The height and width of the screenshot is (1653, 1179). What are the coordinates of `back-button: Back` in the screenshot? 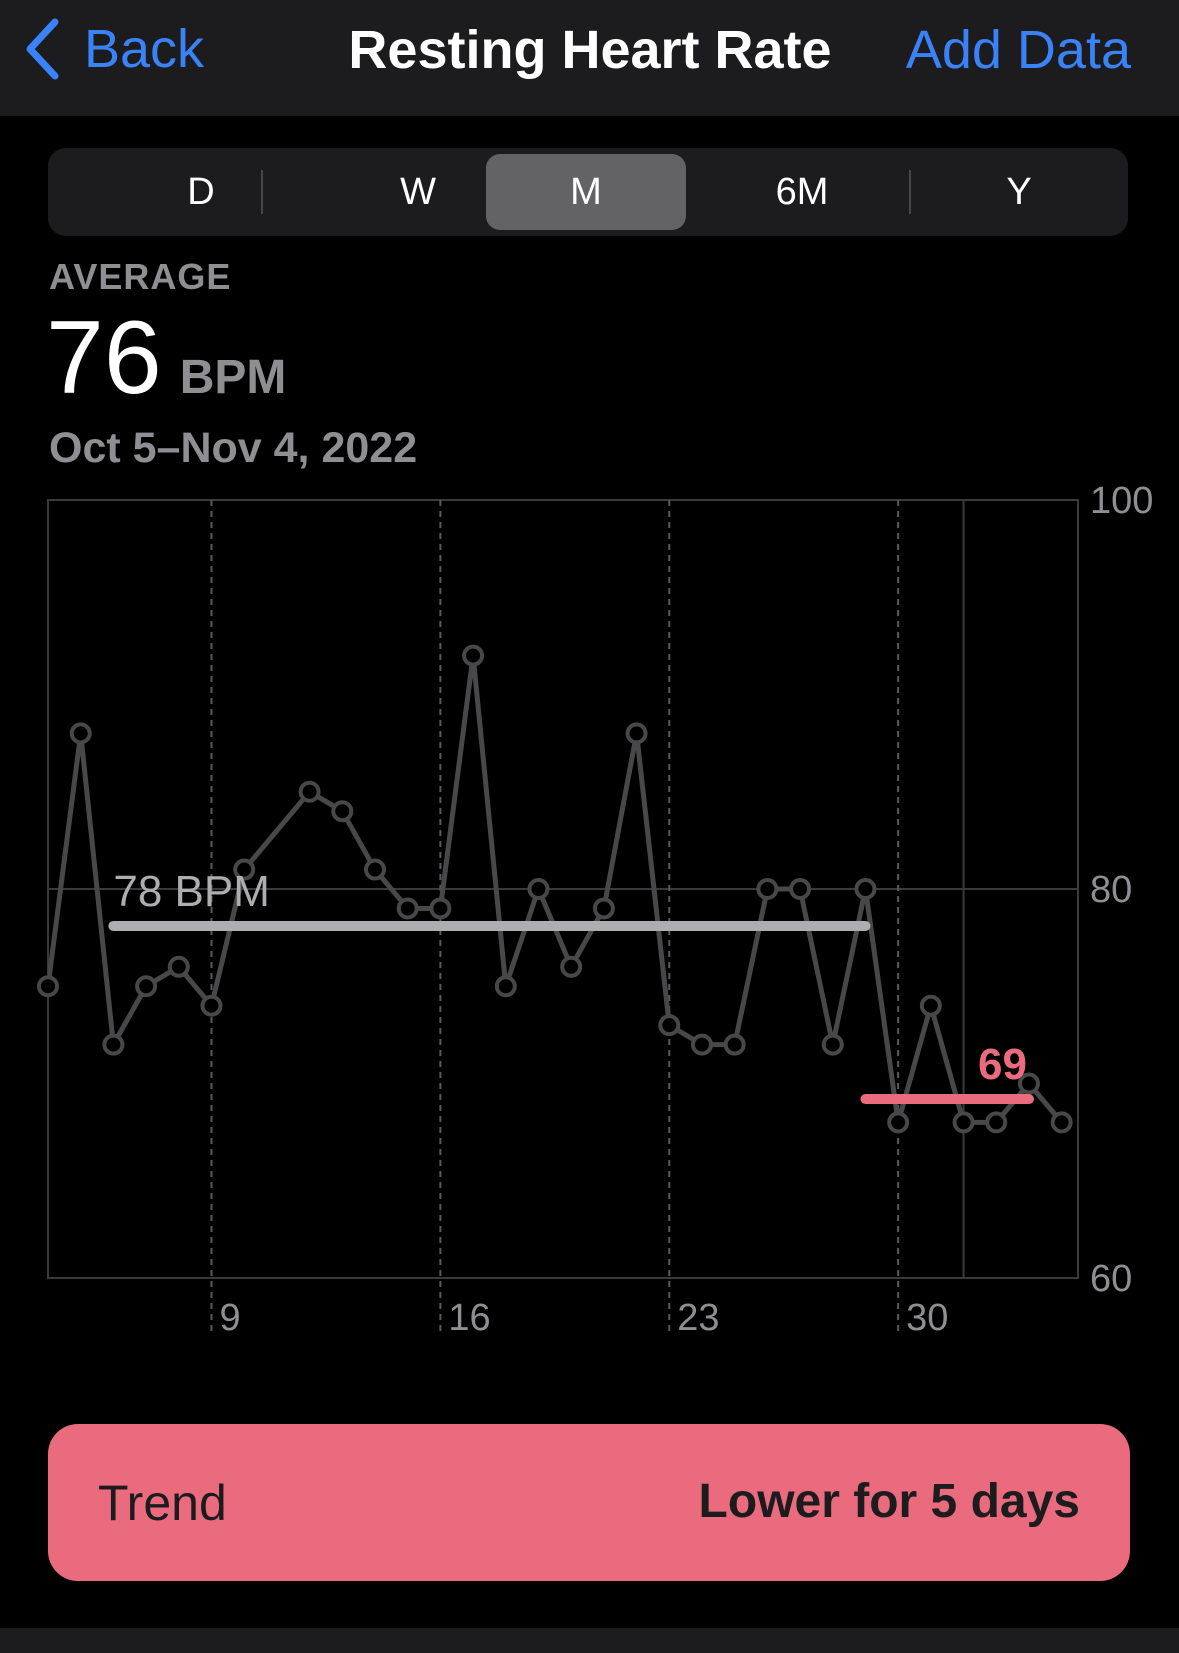 It's located at (113, 49).